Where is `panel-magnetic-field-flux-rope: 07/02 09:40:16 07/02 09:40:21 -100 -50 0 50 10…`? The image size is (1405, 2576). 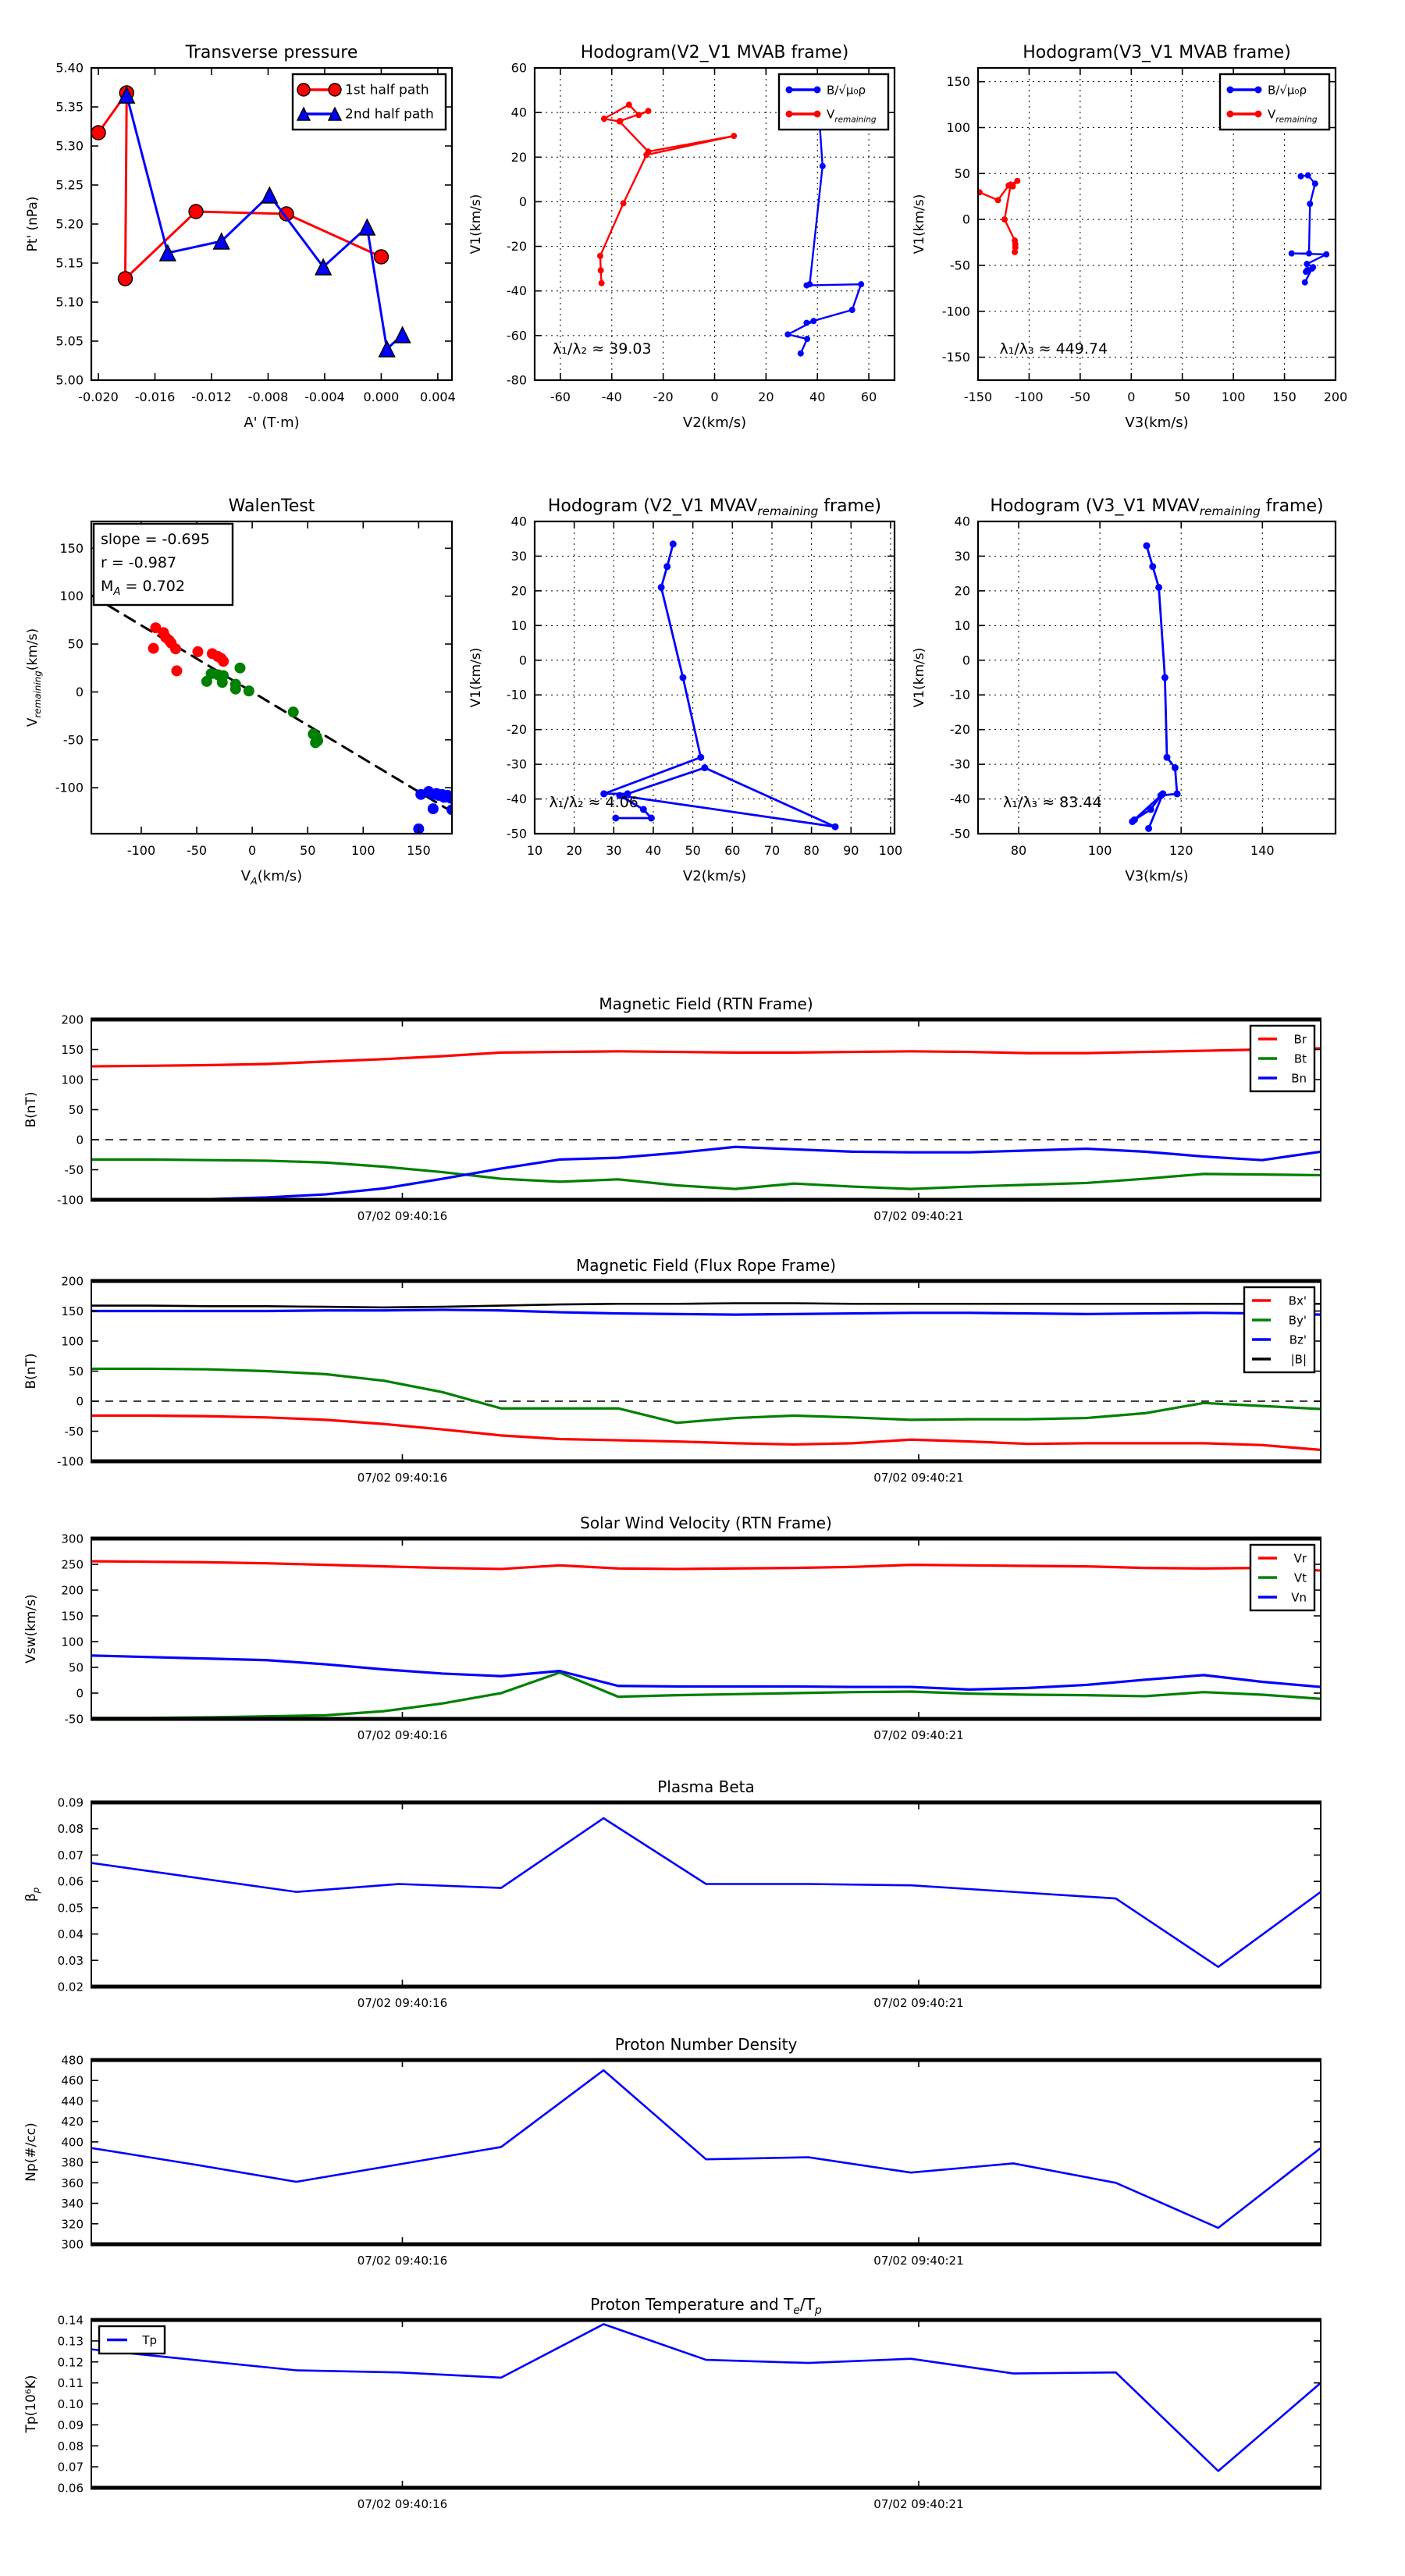
panel-magnetic-field-flux-rope: 07/02 09:40:16 07/02 09:40:21 -100 -50 0 50 10… is located at coordinates (672, 1370).